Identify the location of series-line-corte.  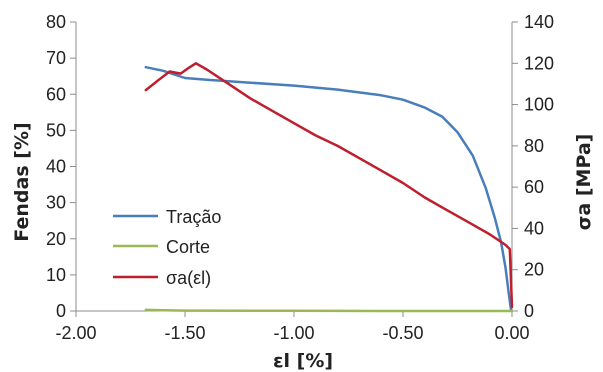
(329, 310).